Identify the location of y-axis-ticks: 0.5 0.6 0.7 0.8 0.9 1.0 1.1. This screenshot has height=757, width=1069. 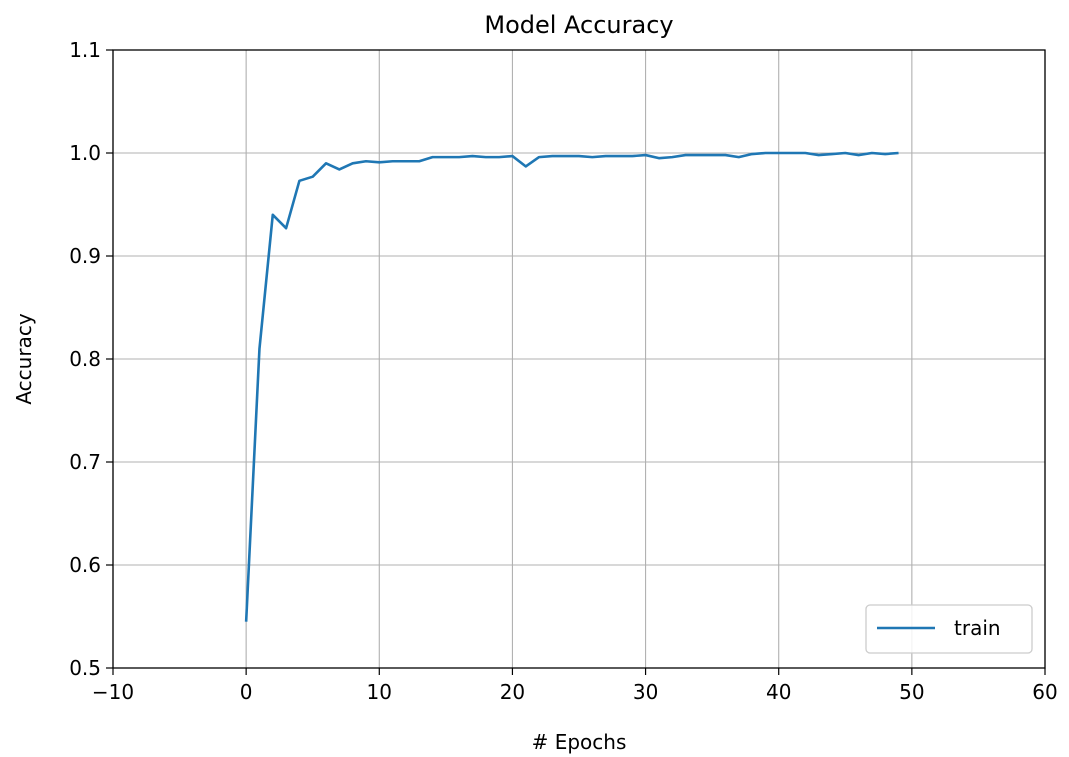
(91, 359).